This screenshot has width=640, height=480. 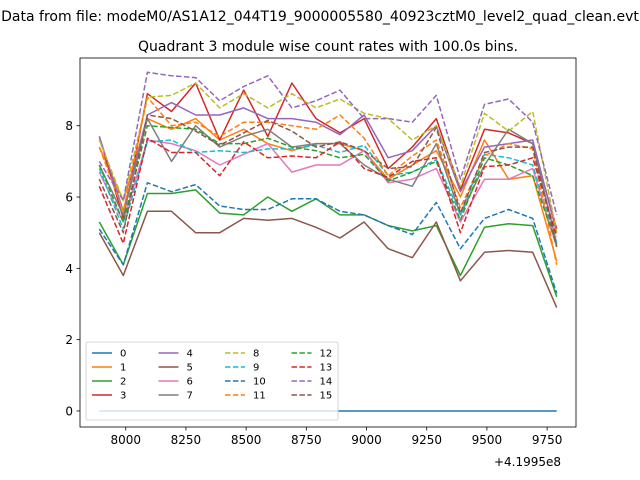 I want to click on x-tick-label: 8250, so click(x=186, y=440).